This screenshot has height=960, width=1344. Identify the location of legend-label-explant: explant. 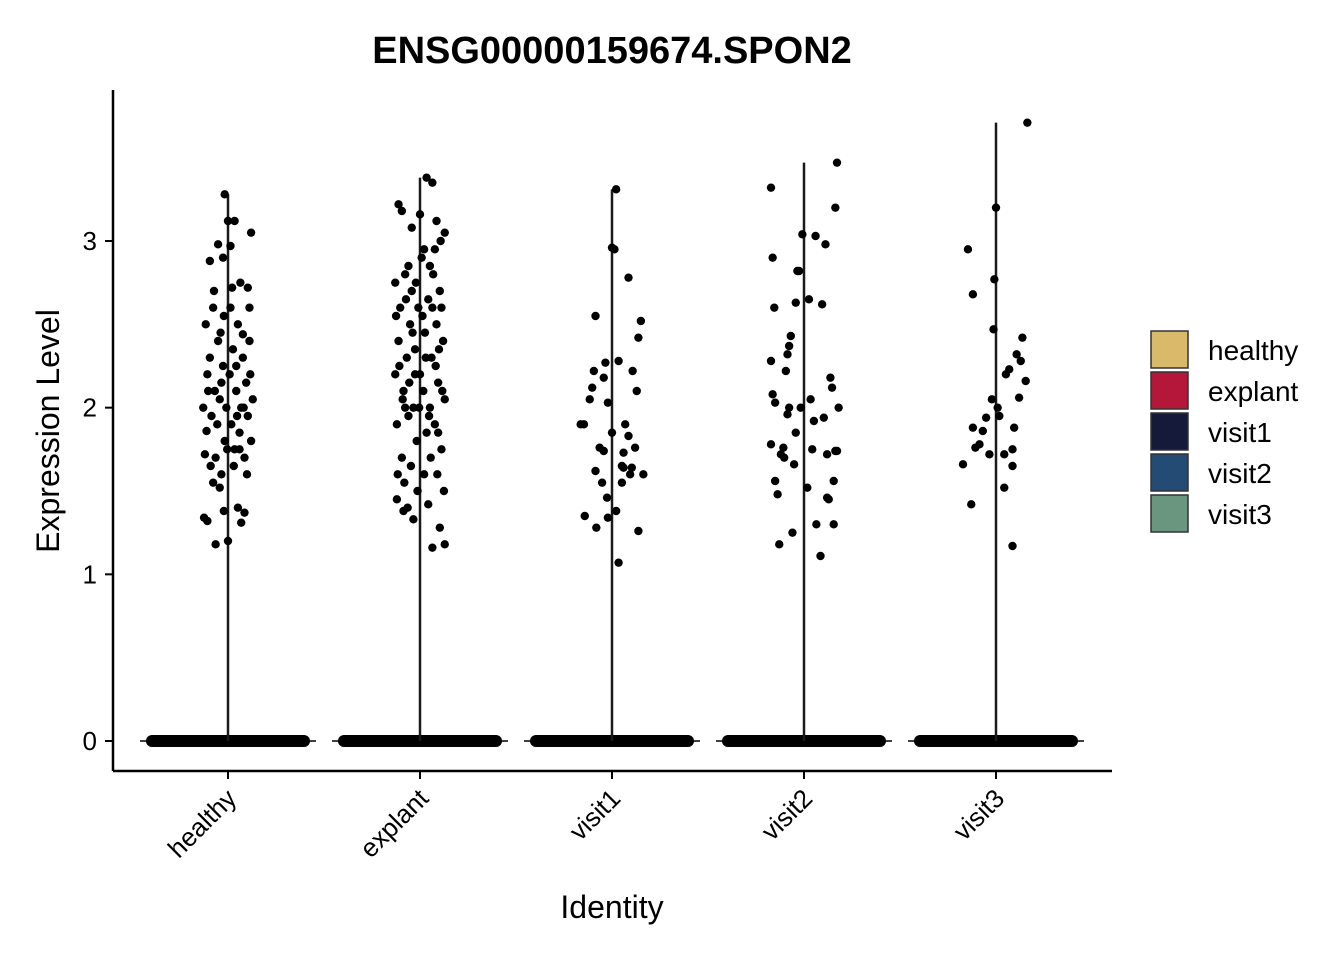
(1253, 391).